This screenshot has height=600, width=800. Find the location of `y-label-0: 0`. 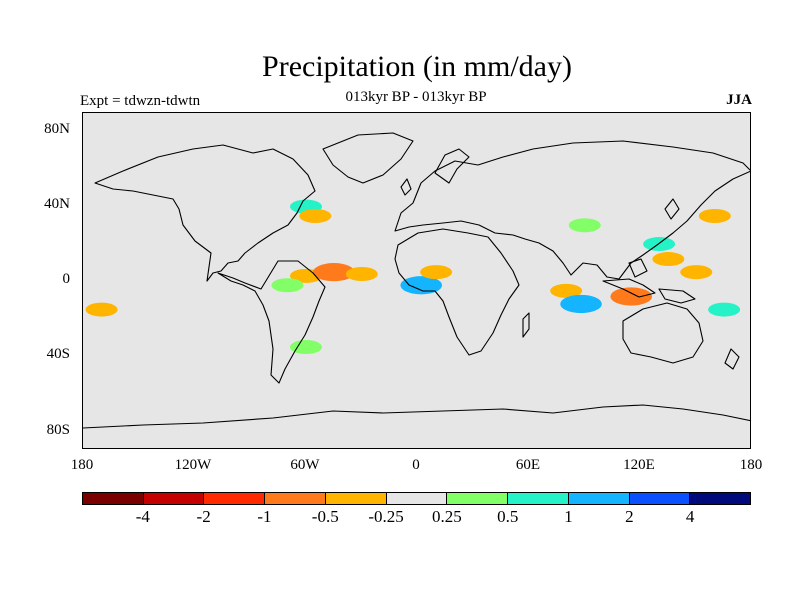

y-label-0: 0 is located at coordinates (66, 279).